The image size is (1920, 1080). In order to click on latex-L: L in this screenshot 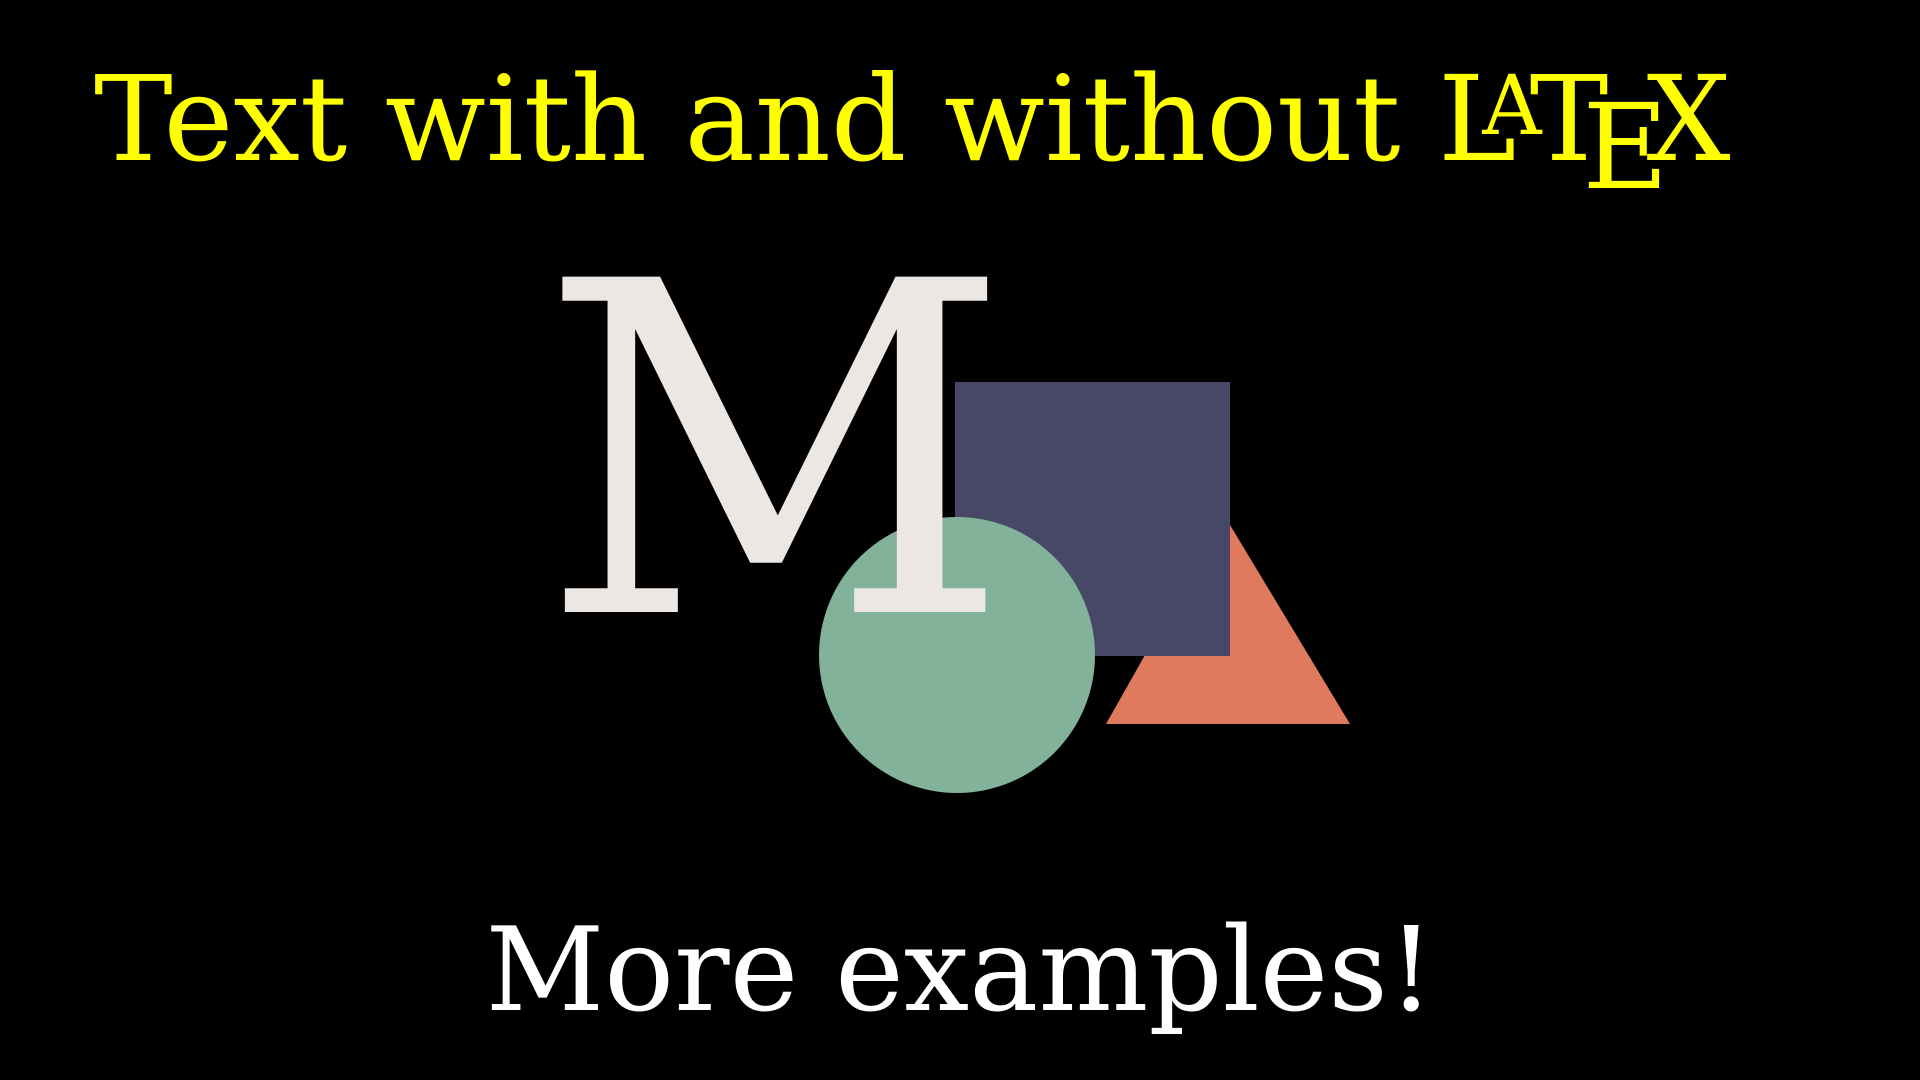, I will do `click(1477, 119)`.